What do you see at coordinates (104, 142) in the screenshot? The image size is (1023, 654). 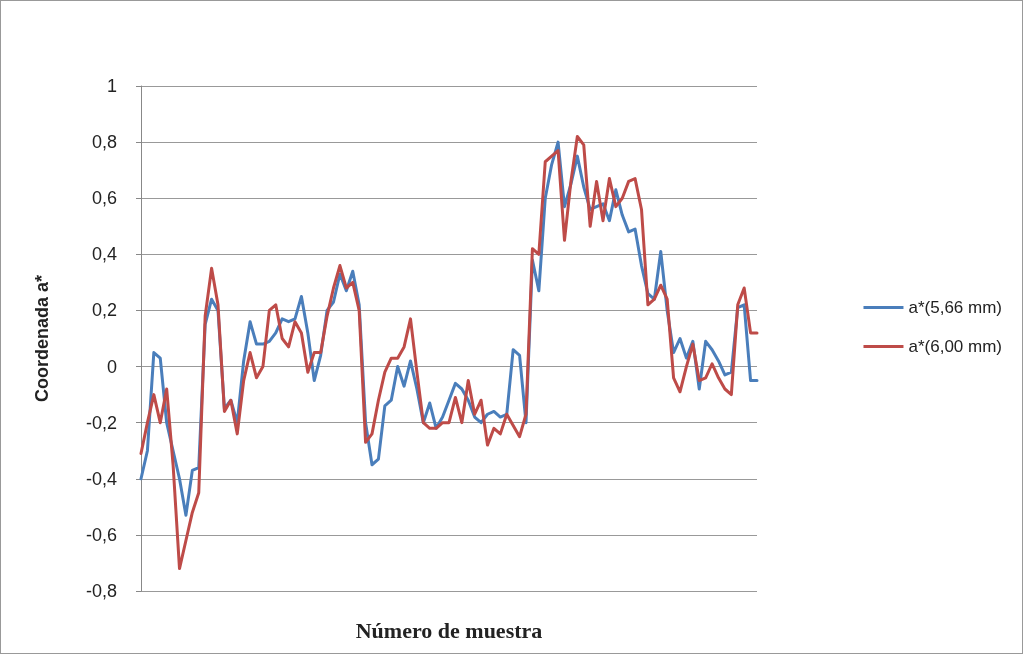 I see `y-tick-label: 0,8` at bounding box center [104, 142].